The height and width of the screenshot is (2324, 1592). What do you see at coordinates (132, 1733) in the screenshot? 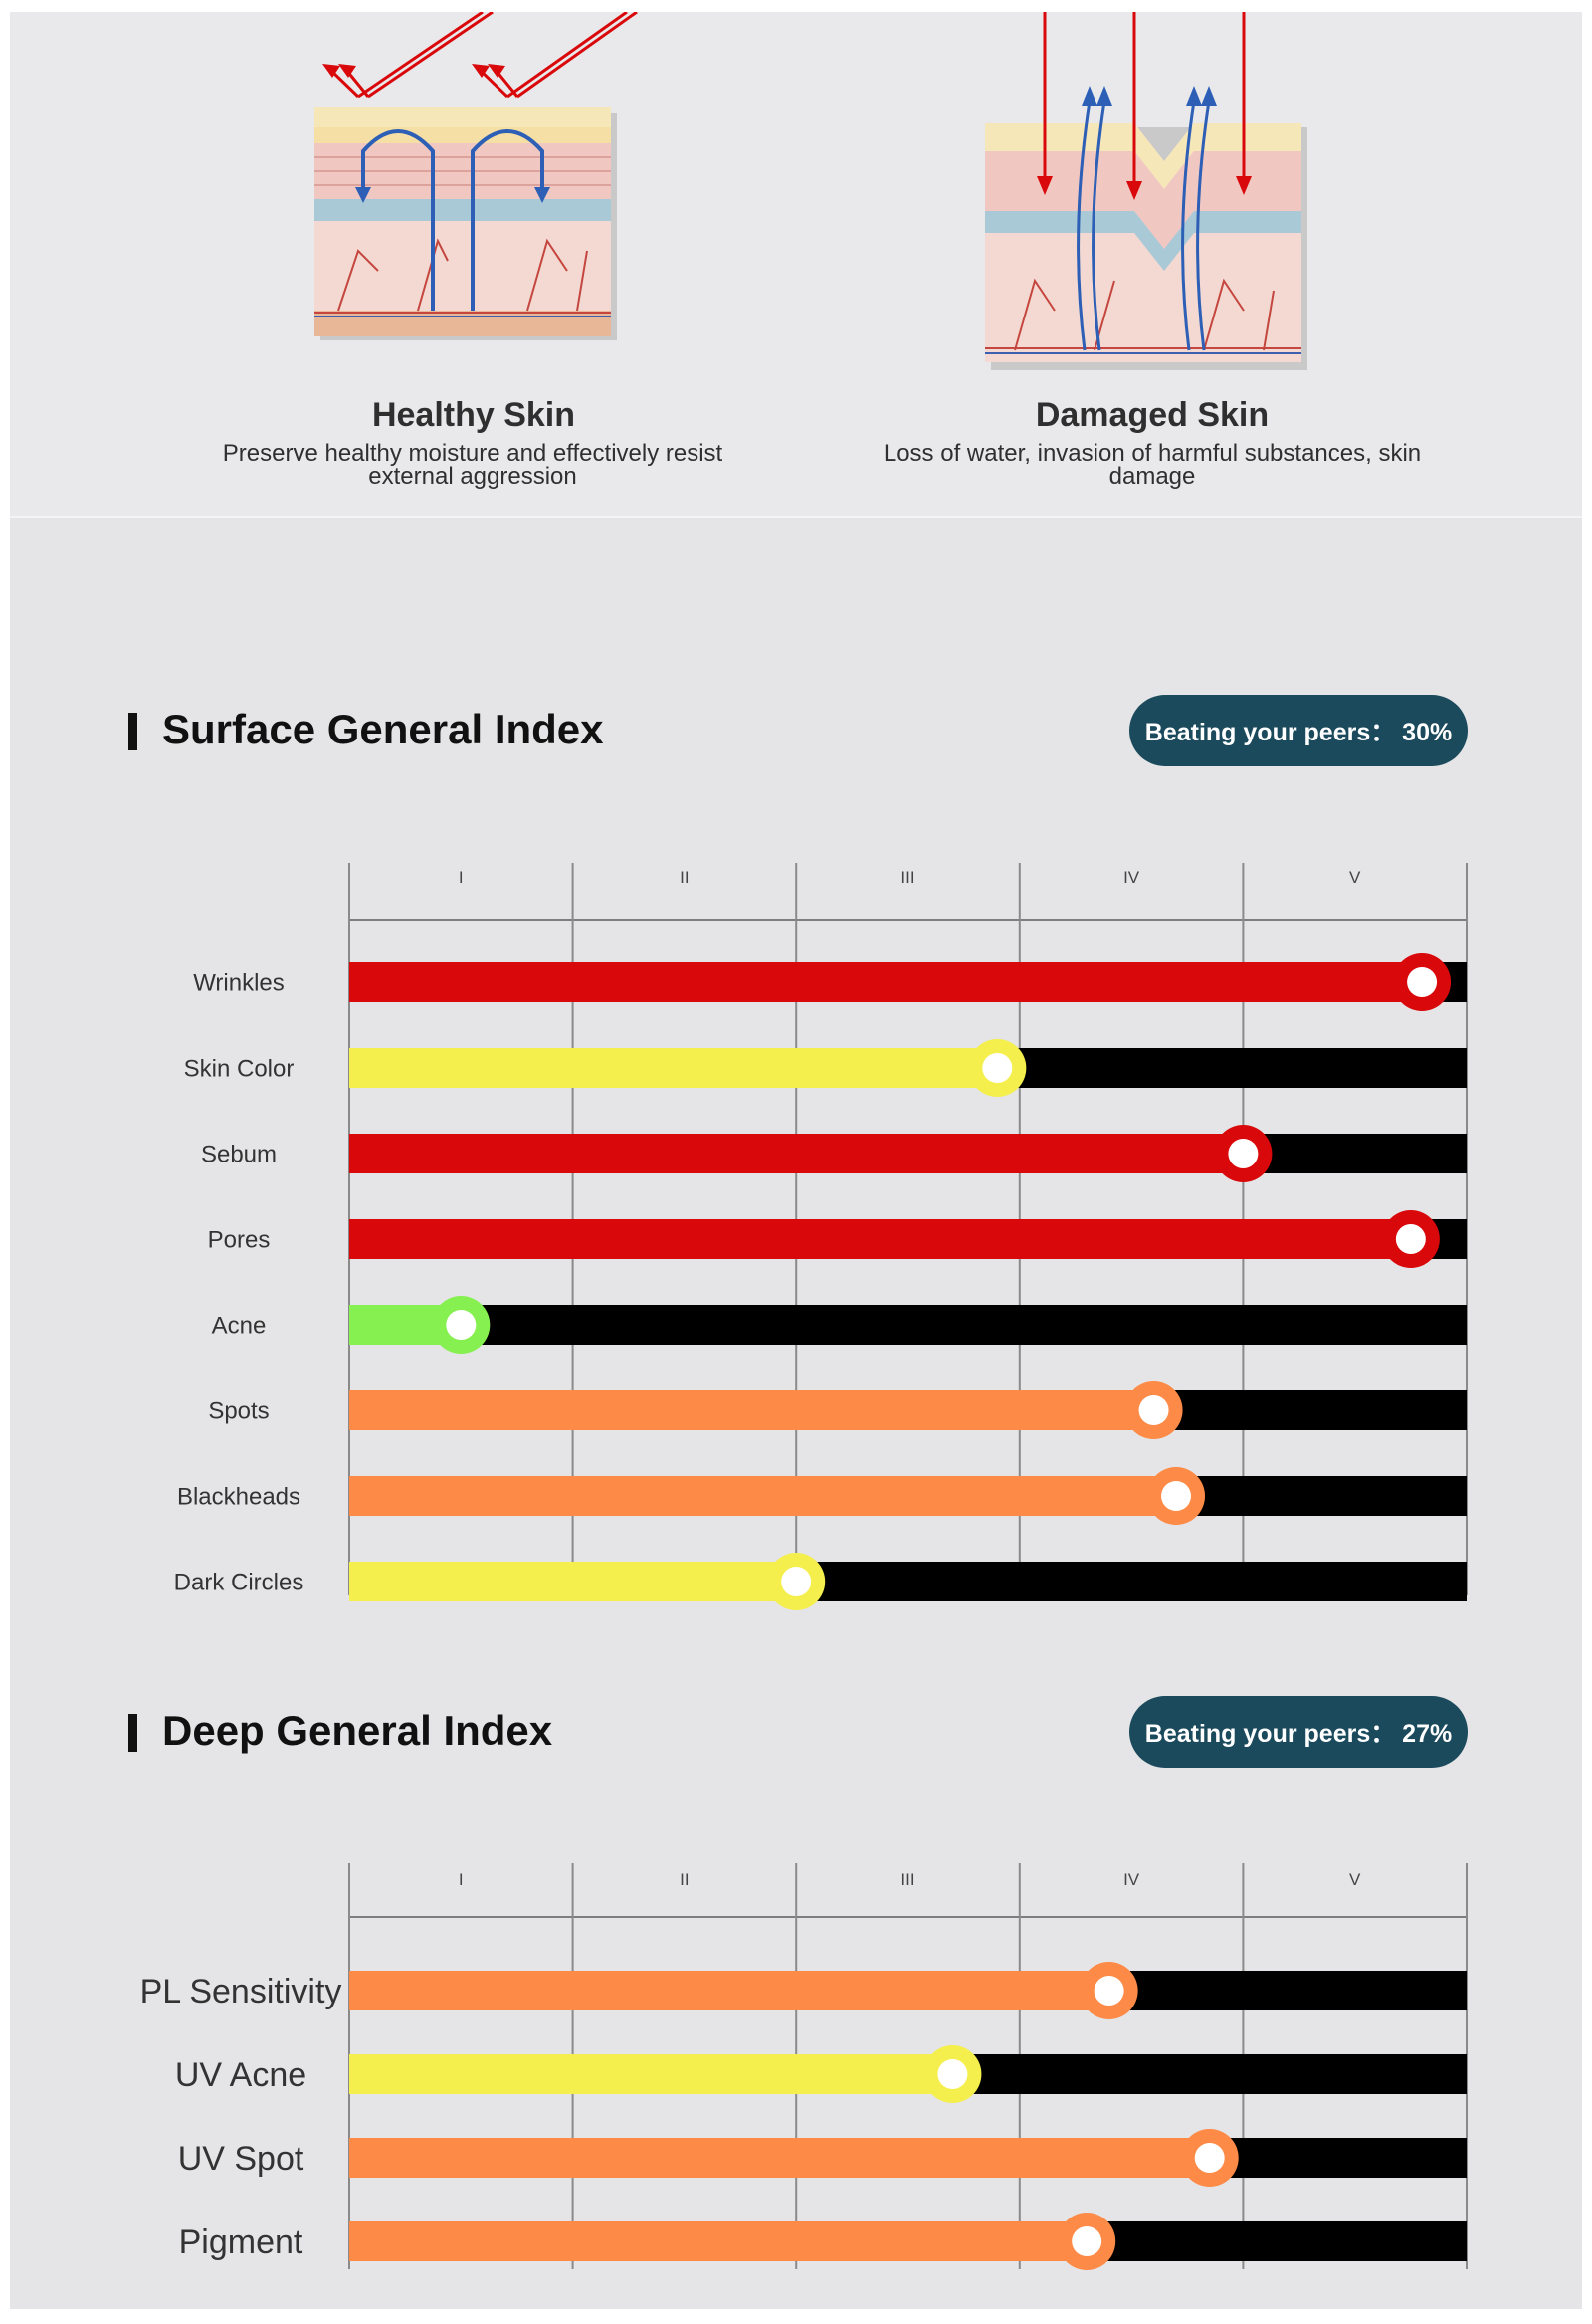
I see `deep-section-marker` at bounding box center [132, 1733].